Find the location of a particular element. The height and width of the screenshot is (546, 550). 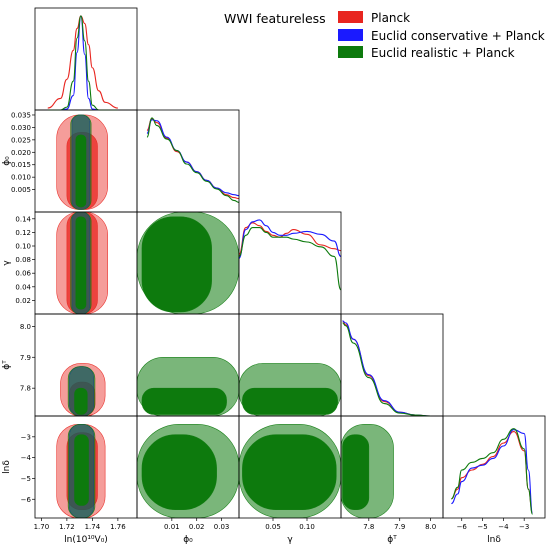

y-axis-label-phiT: ϕᵀ is located at coordinates (7, 365).